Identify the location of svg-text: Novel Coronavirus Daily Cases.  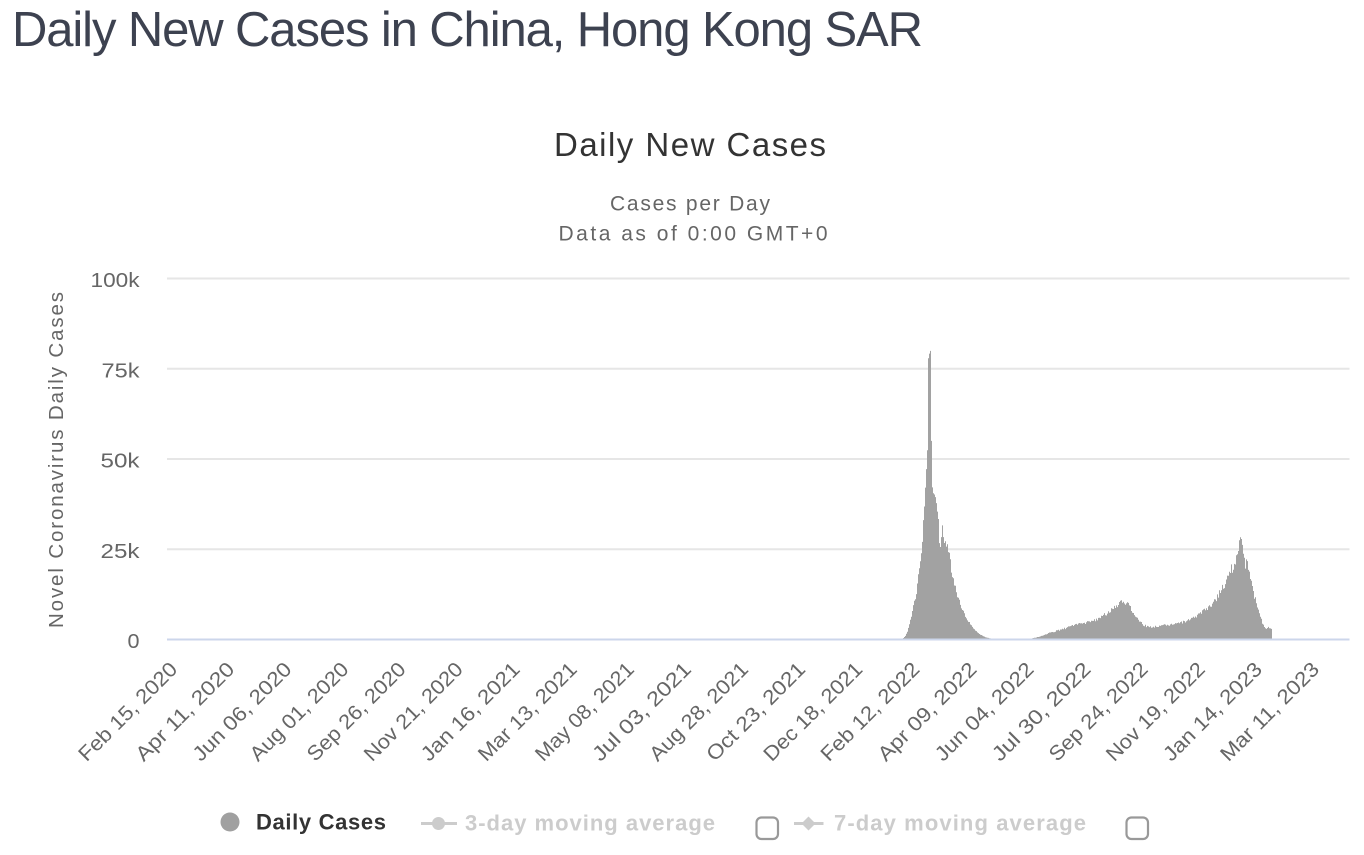
(56, 460).